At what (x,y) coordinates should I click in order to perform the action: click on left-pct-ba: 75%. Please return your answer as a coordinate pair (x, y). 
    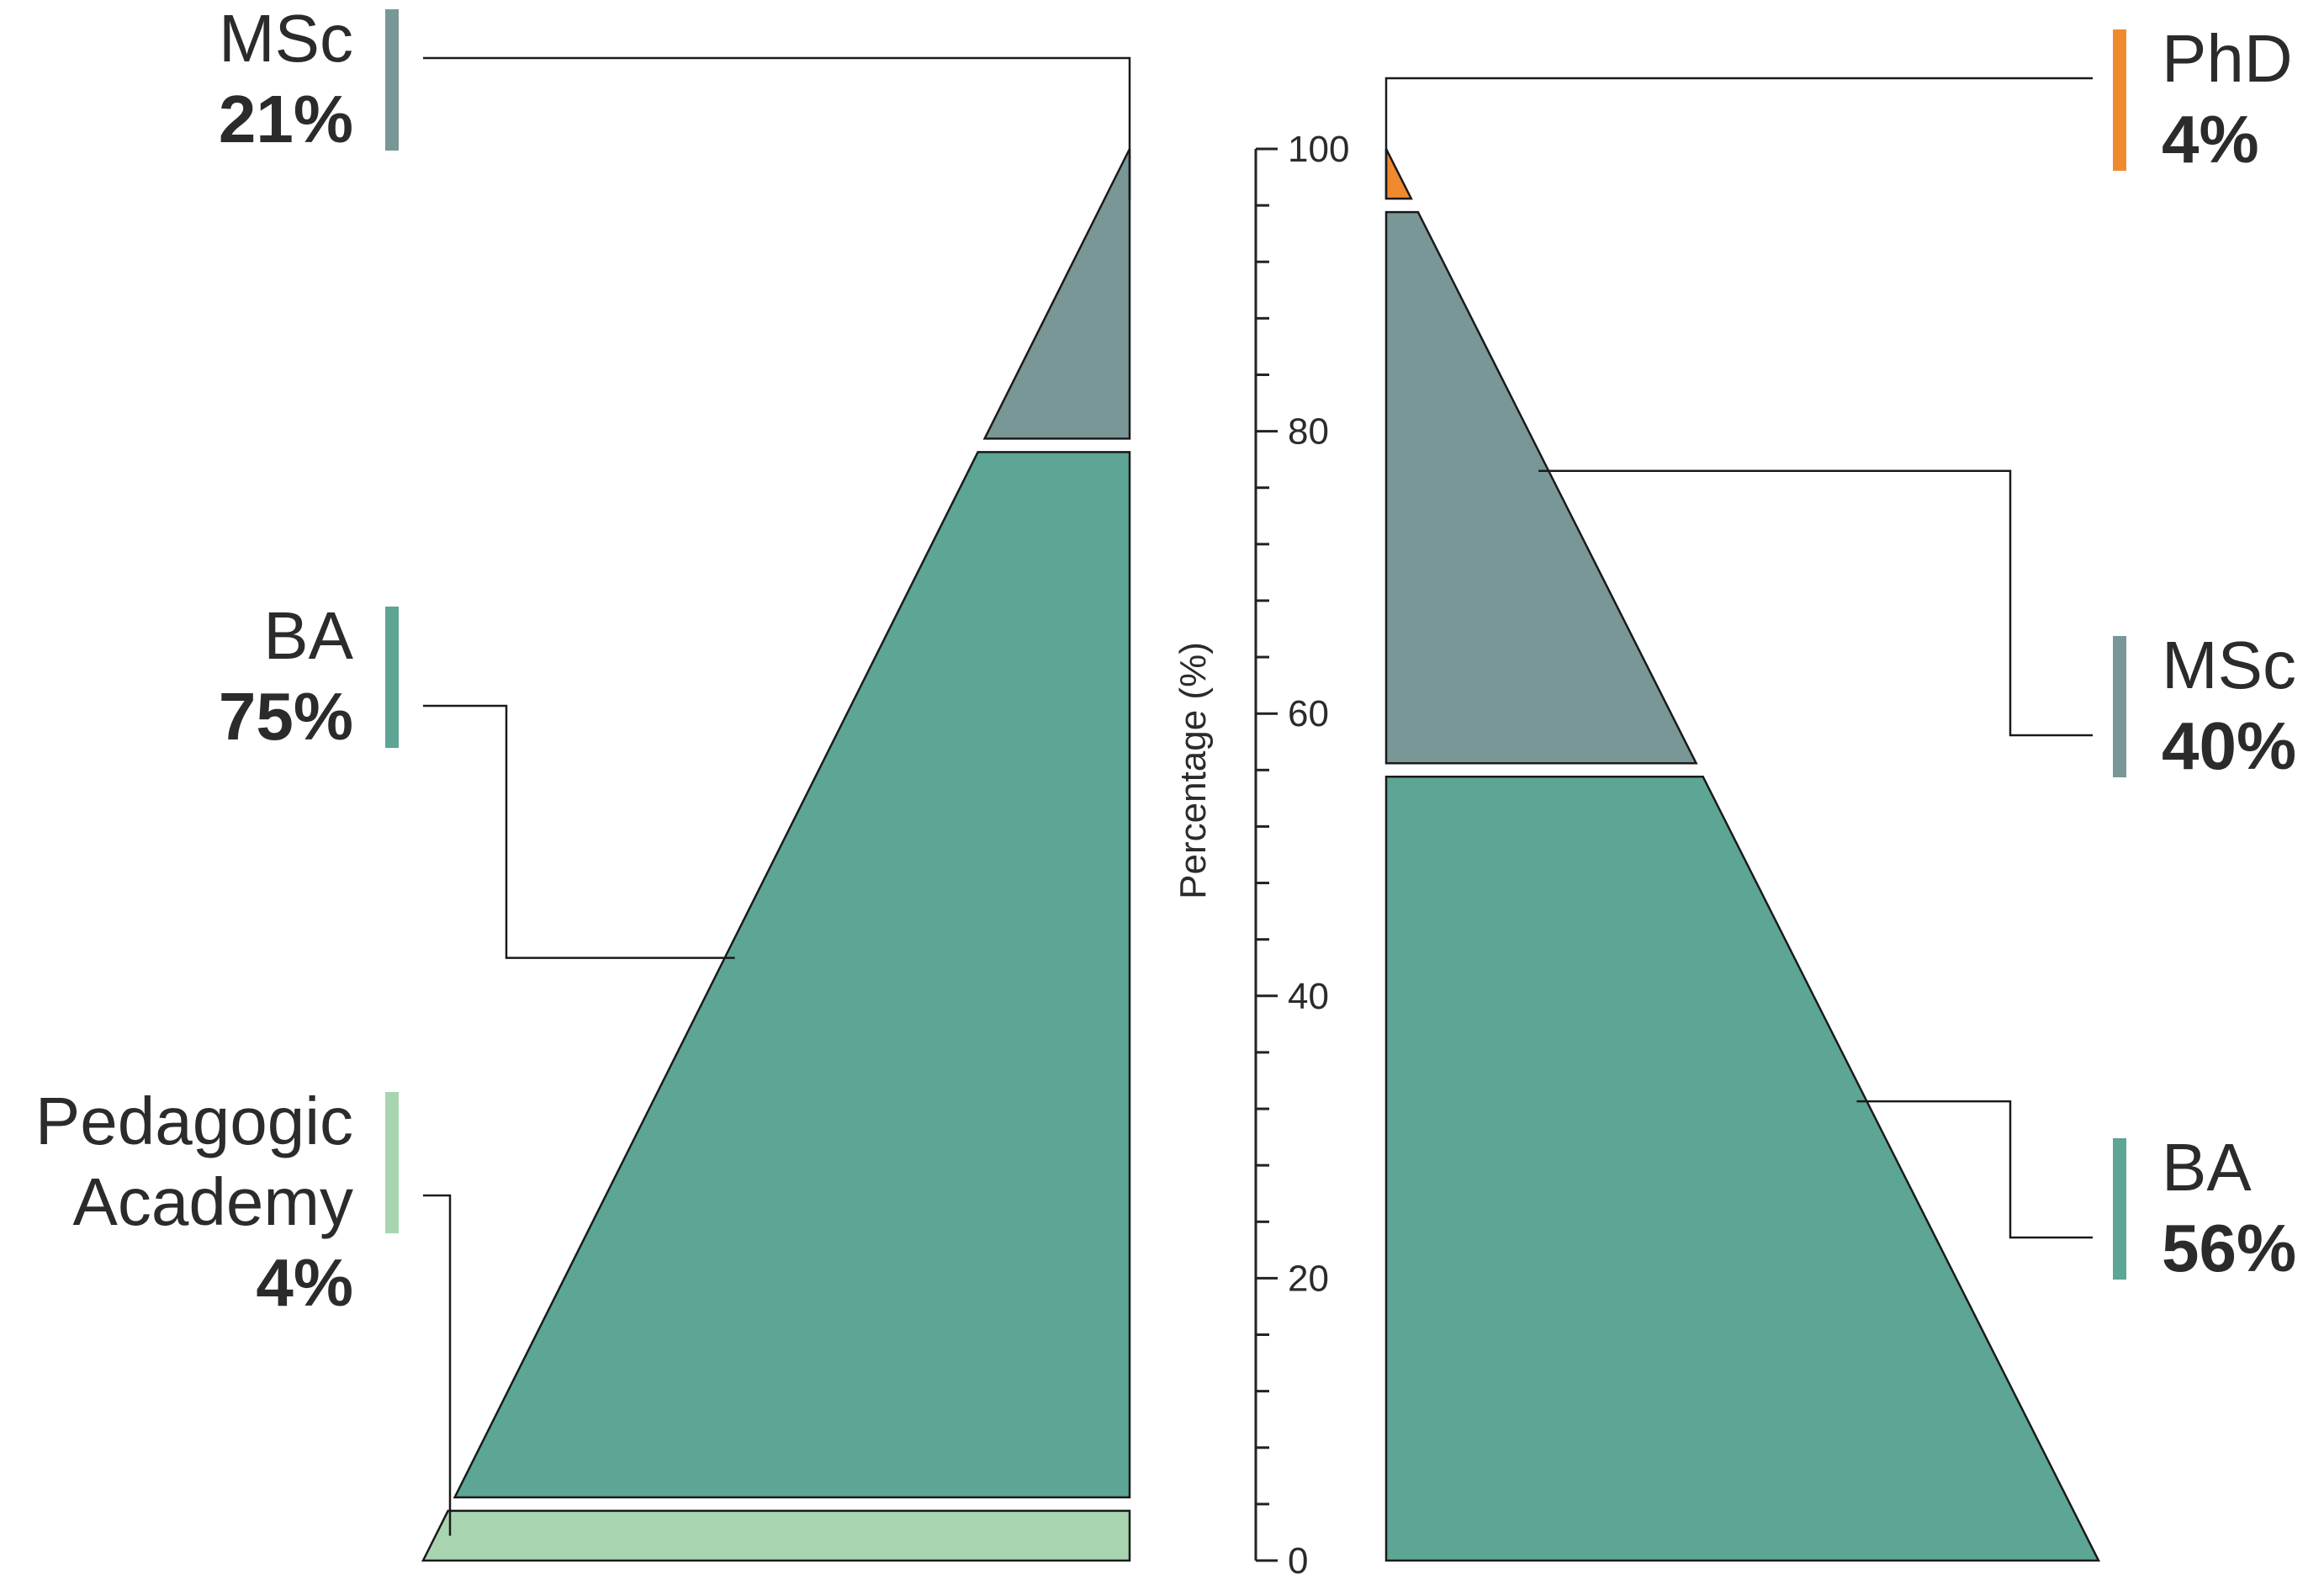
    Looking at the image, I should click on (286, 716).